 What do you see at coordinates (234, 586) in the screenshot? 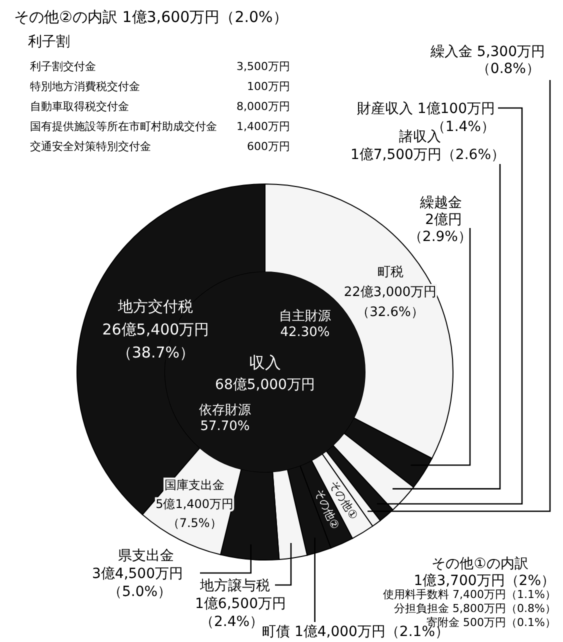
I see `slice-label: 地方譲与税` at bounding box center [234, 586].